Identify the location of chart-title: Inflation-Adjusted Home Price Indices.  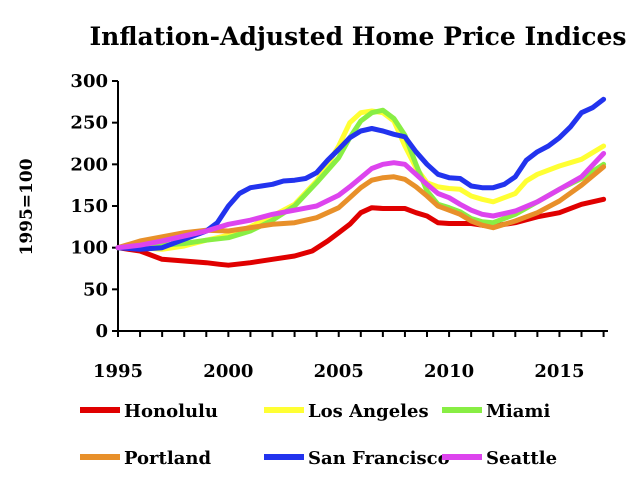
(357, 36).